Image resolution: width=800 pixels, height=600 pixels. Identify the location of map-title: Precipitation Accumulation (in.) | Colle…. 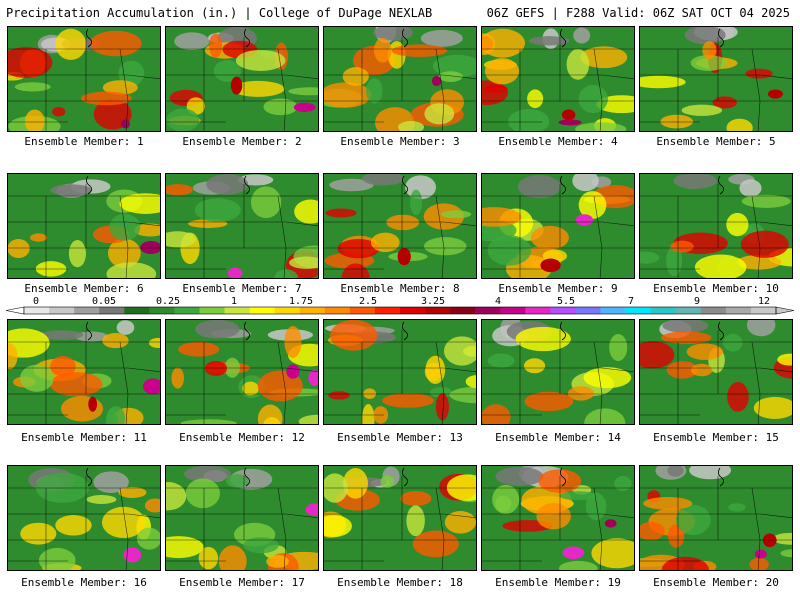
(219, 13).